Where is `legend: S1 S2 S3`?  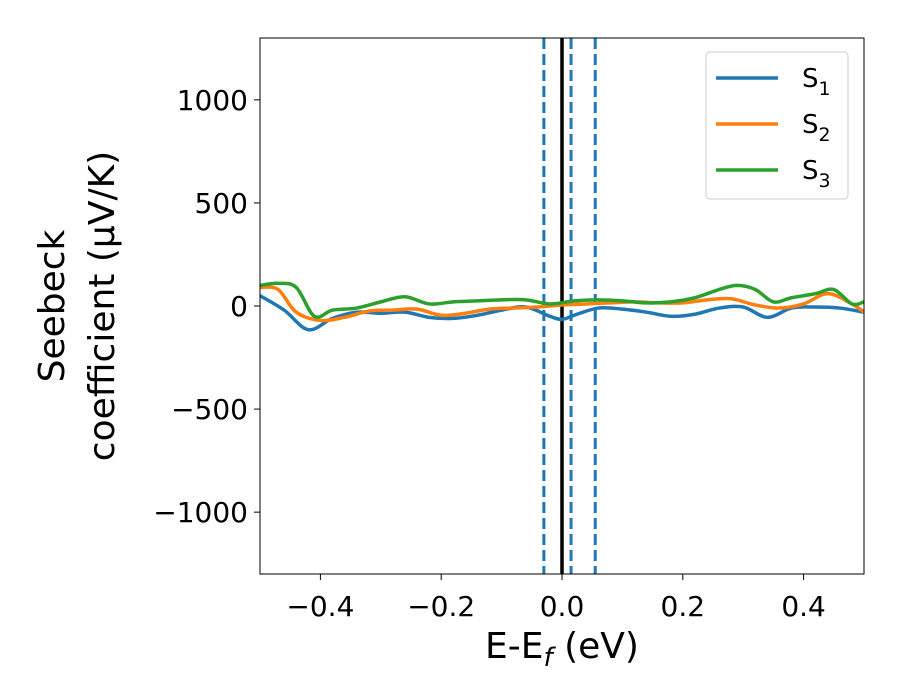
legend: S1 S2 S3 is located at coordinates (777, 125).